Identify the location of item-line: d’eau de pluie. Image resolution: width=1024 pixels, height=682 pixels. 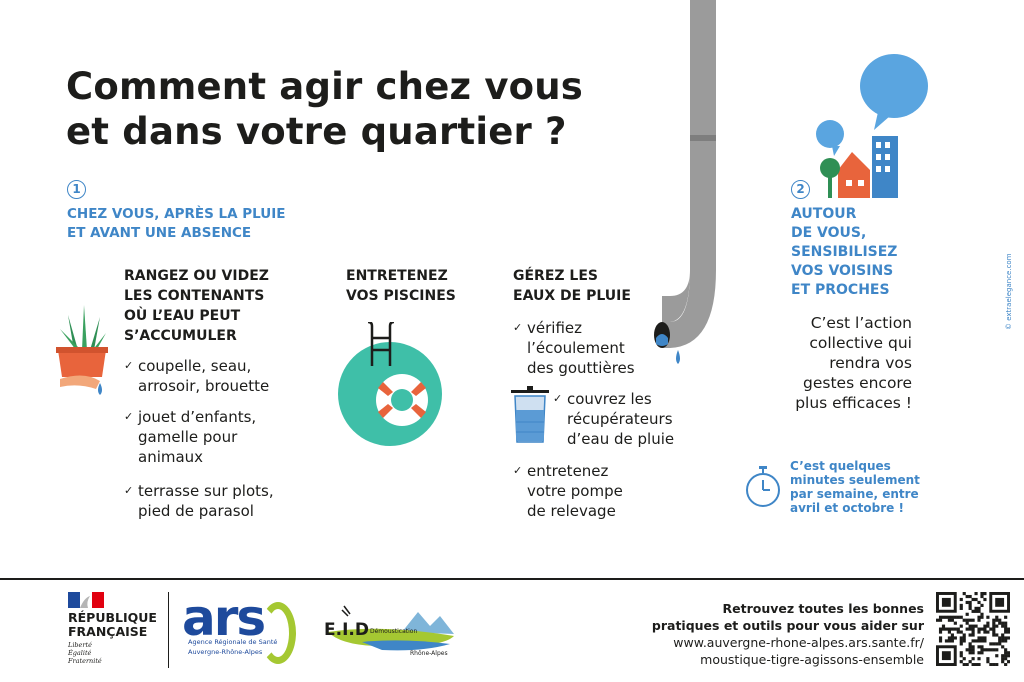
(621, 439).